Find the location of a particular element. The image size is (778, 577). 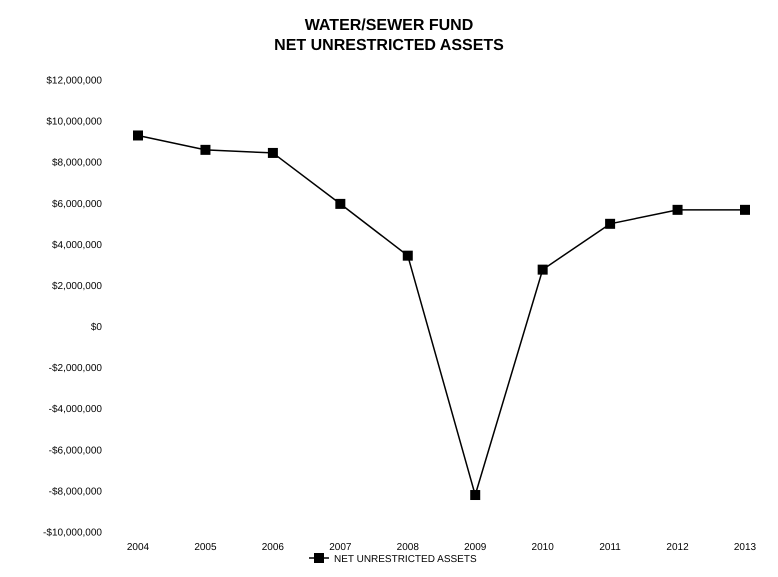

y-tick-label: -$8,000,000 is located at coordinates (75, 492).